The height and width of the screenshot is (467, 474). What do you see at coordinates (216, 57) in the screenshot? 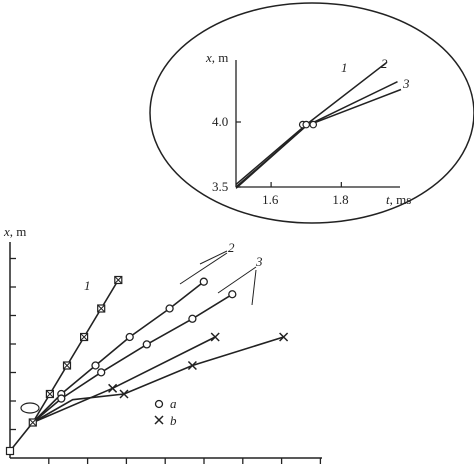
I see `inset-y-axis-label: x, m` at bounding box center [216, 57].